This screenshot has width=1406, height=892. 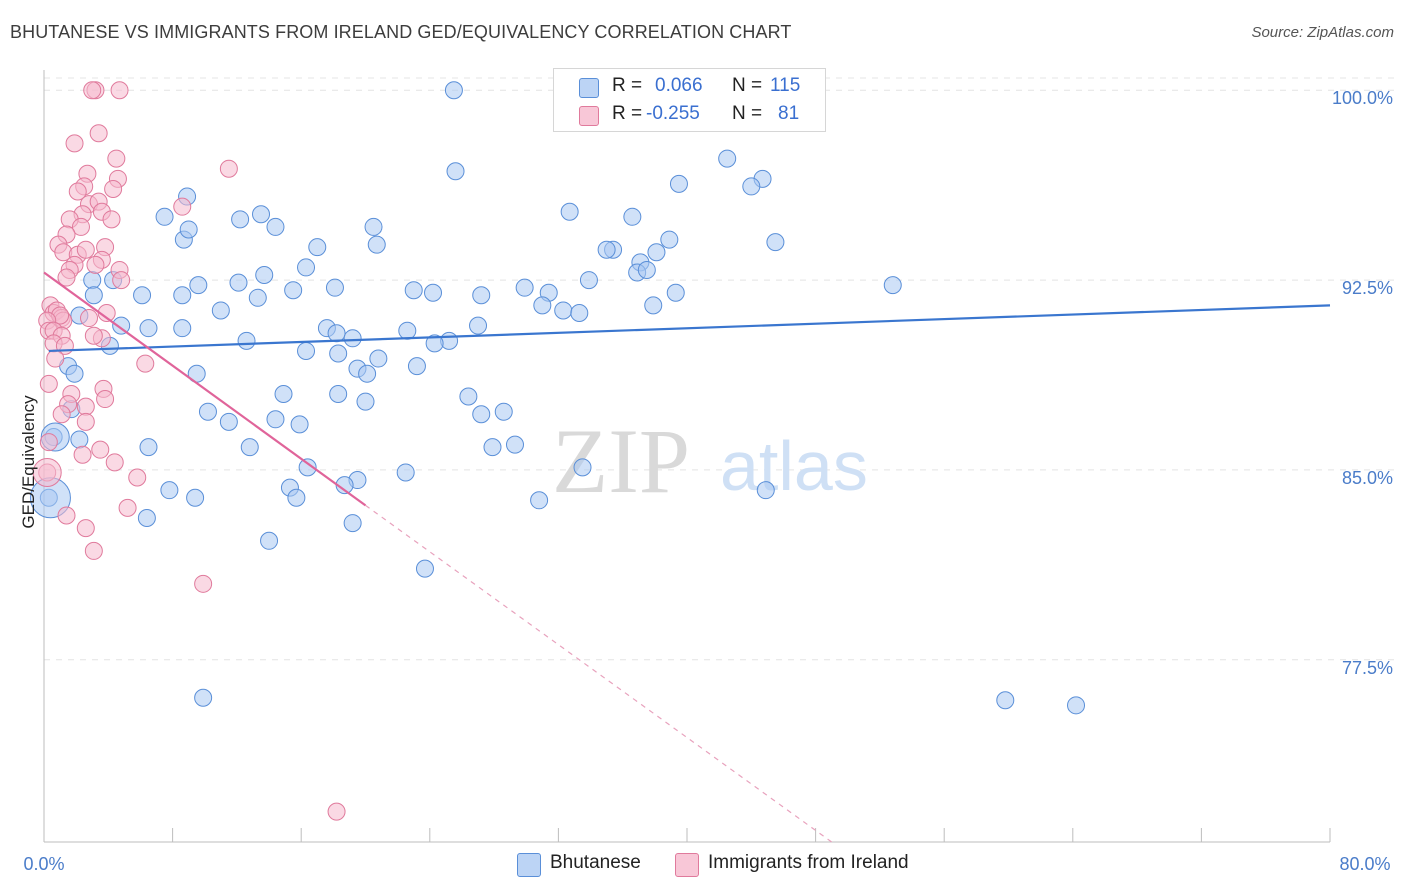 I want to click on legend-n-label: N =, so click(x=747, y=85).